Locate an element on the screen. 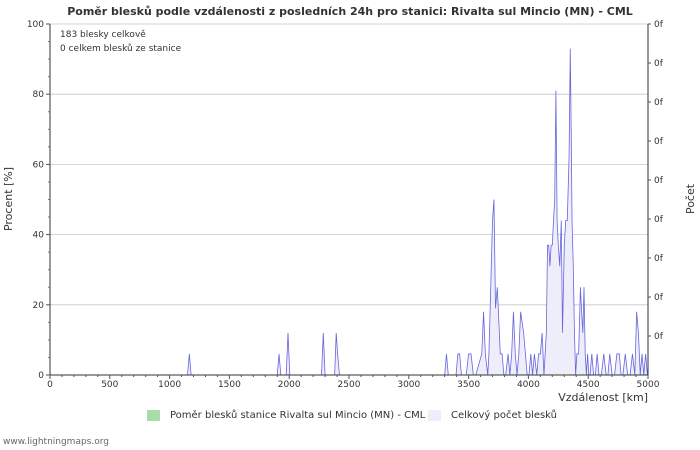  y-tick-label: 40 is located at coordinates (39, 236).